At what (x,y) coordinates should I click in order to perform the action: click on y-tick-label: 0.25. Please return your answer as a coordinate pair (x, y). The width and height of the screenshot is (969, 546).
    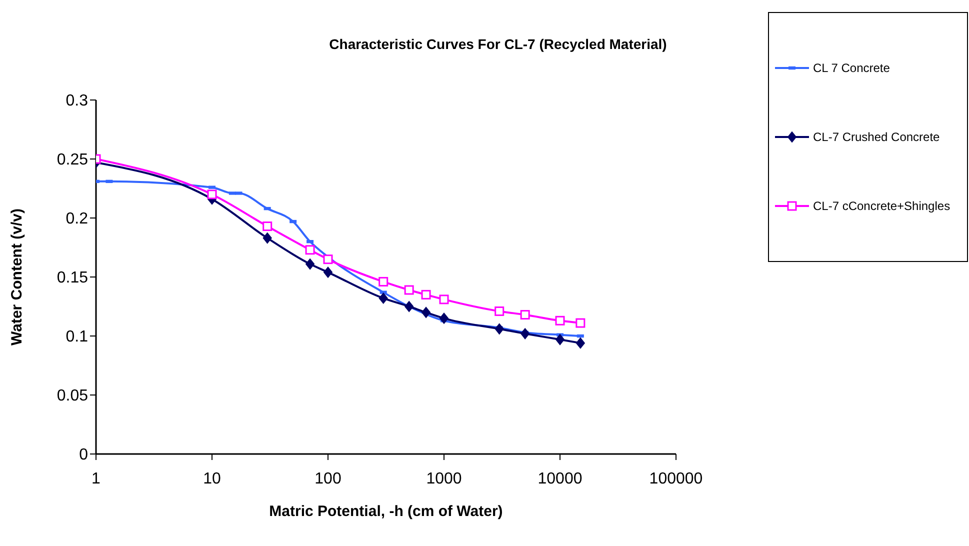
    Looking at the image, I should click on (72, 160).